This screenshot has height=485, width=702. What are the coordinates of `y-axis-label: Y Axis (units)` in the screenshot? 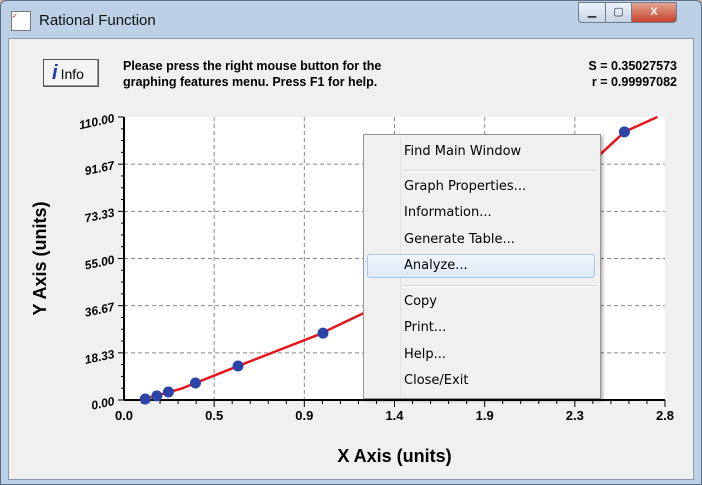 It's located at (40, 258).